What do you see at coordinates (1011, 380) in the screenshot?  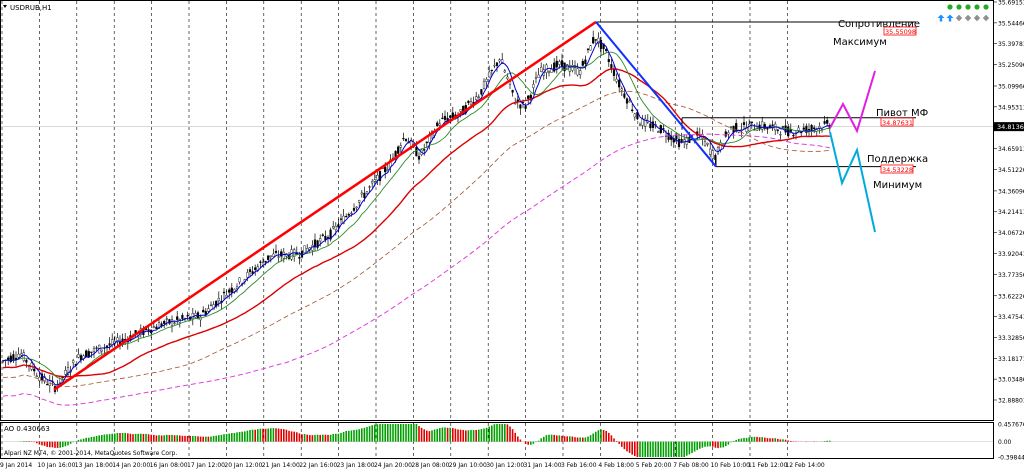 I see `y-tick-label: 33.03486` at bounding box center [1011, 380].